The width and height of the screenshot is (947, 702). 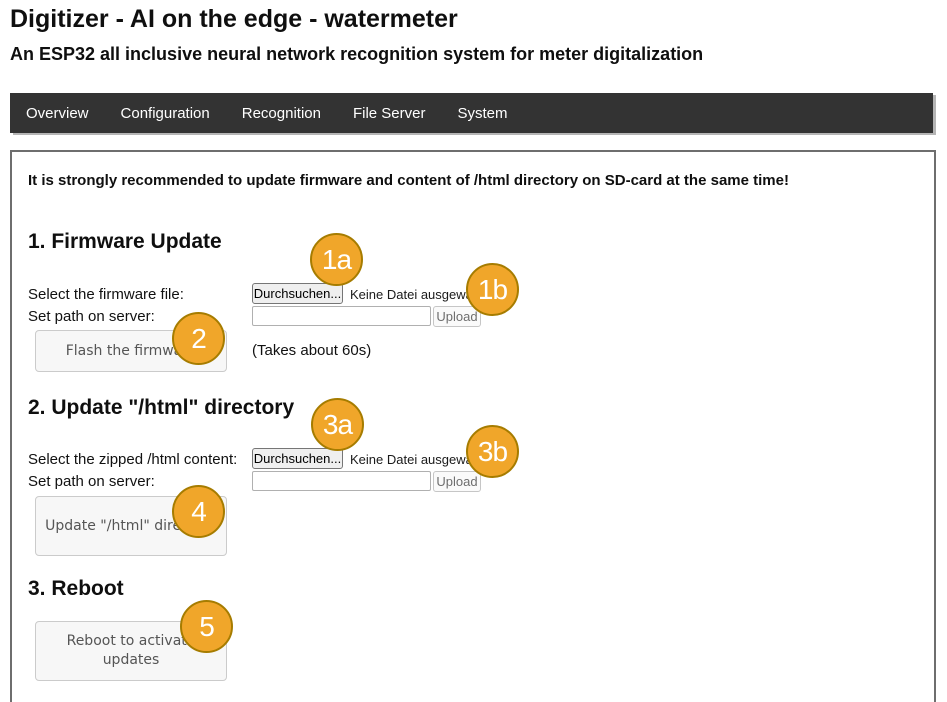 I want to click on annotation-badge-1b: 1b, so click(x=492, y=289).